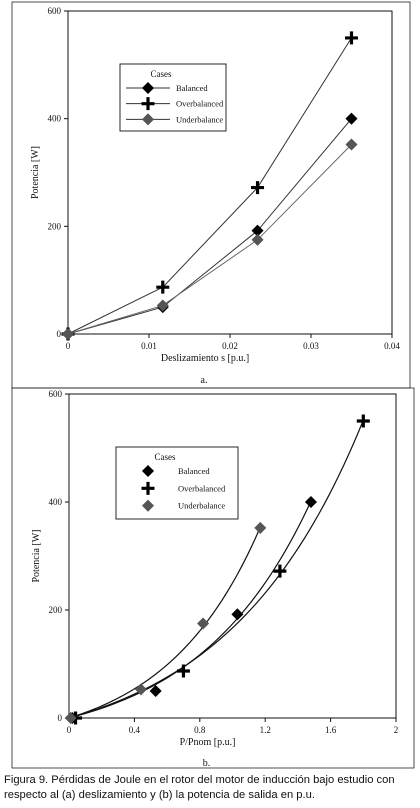  Describe the element at coordinates (207, 763) in the screenshot. I see `panel-label: b.` at that location.